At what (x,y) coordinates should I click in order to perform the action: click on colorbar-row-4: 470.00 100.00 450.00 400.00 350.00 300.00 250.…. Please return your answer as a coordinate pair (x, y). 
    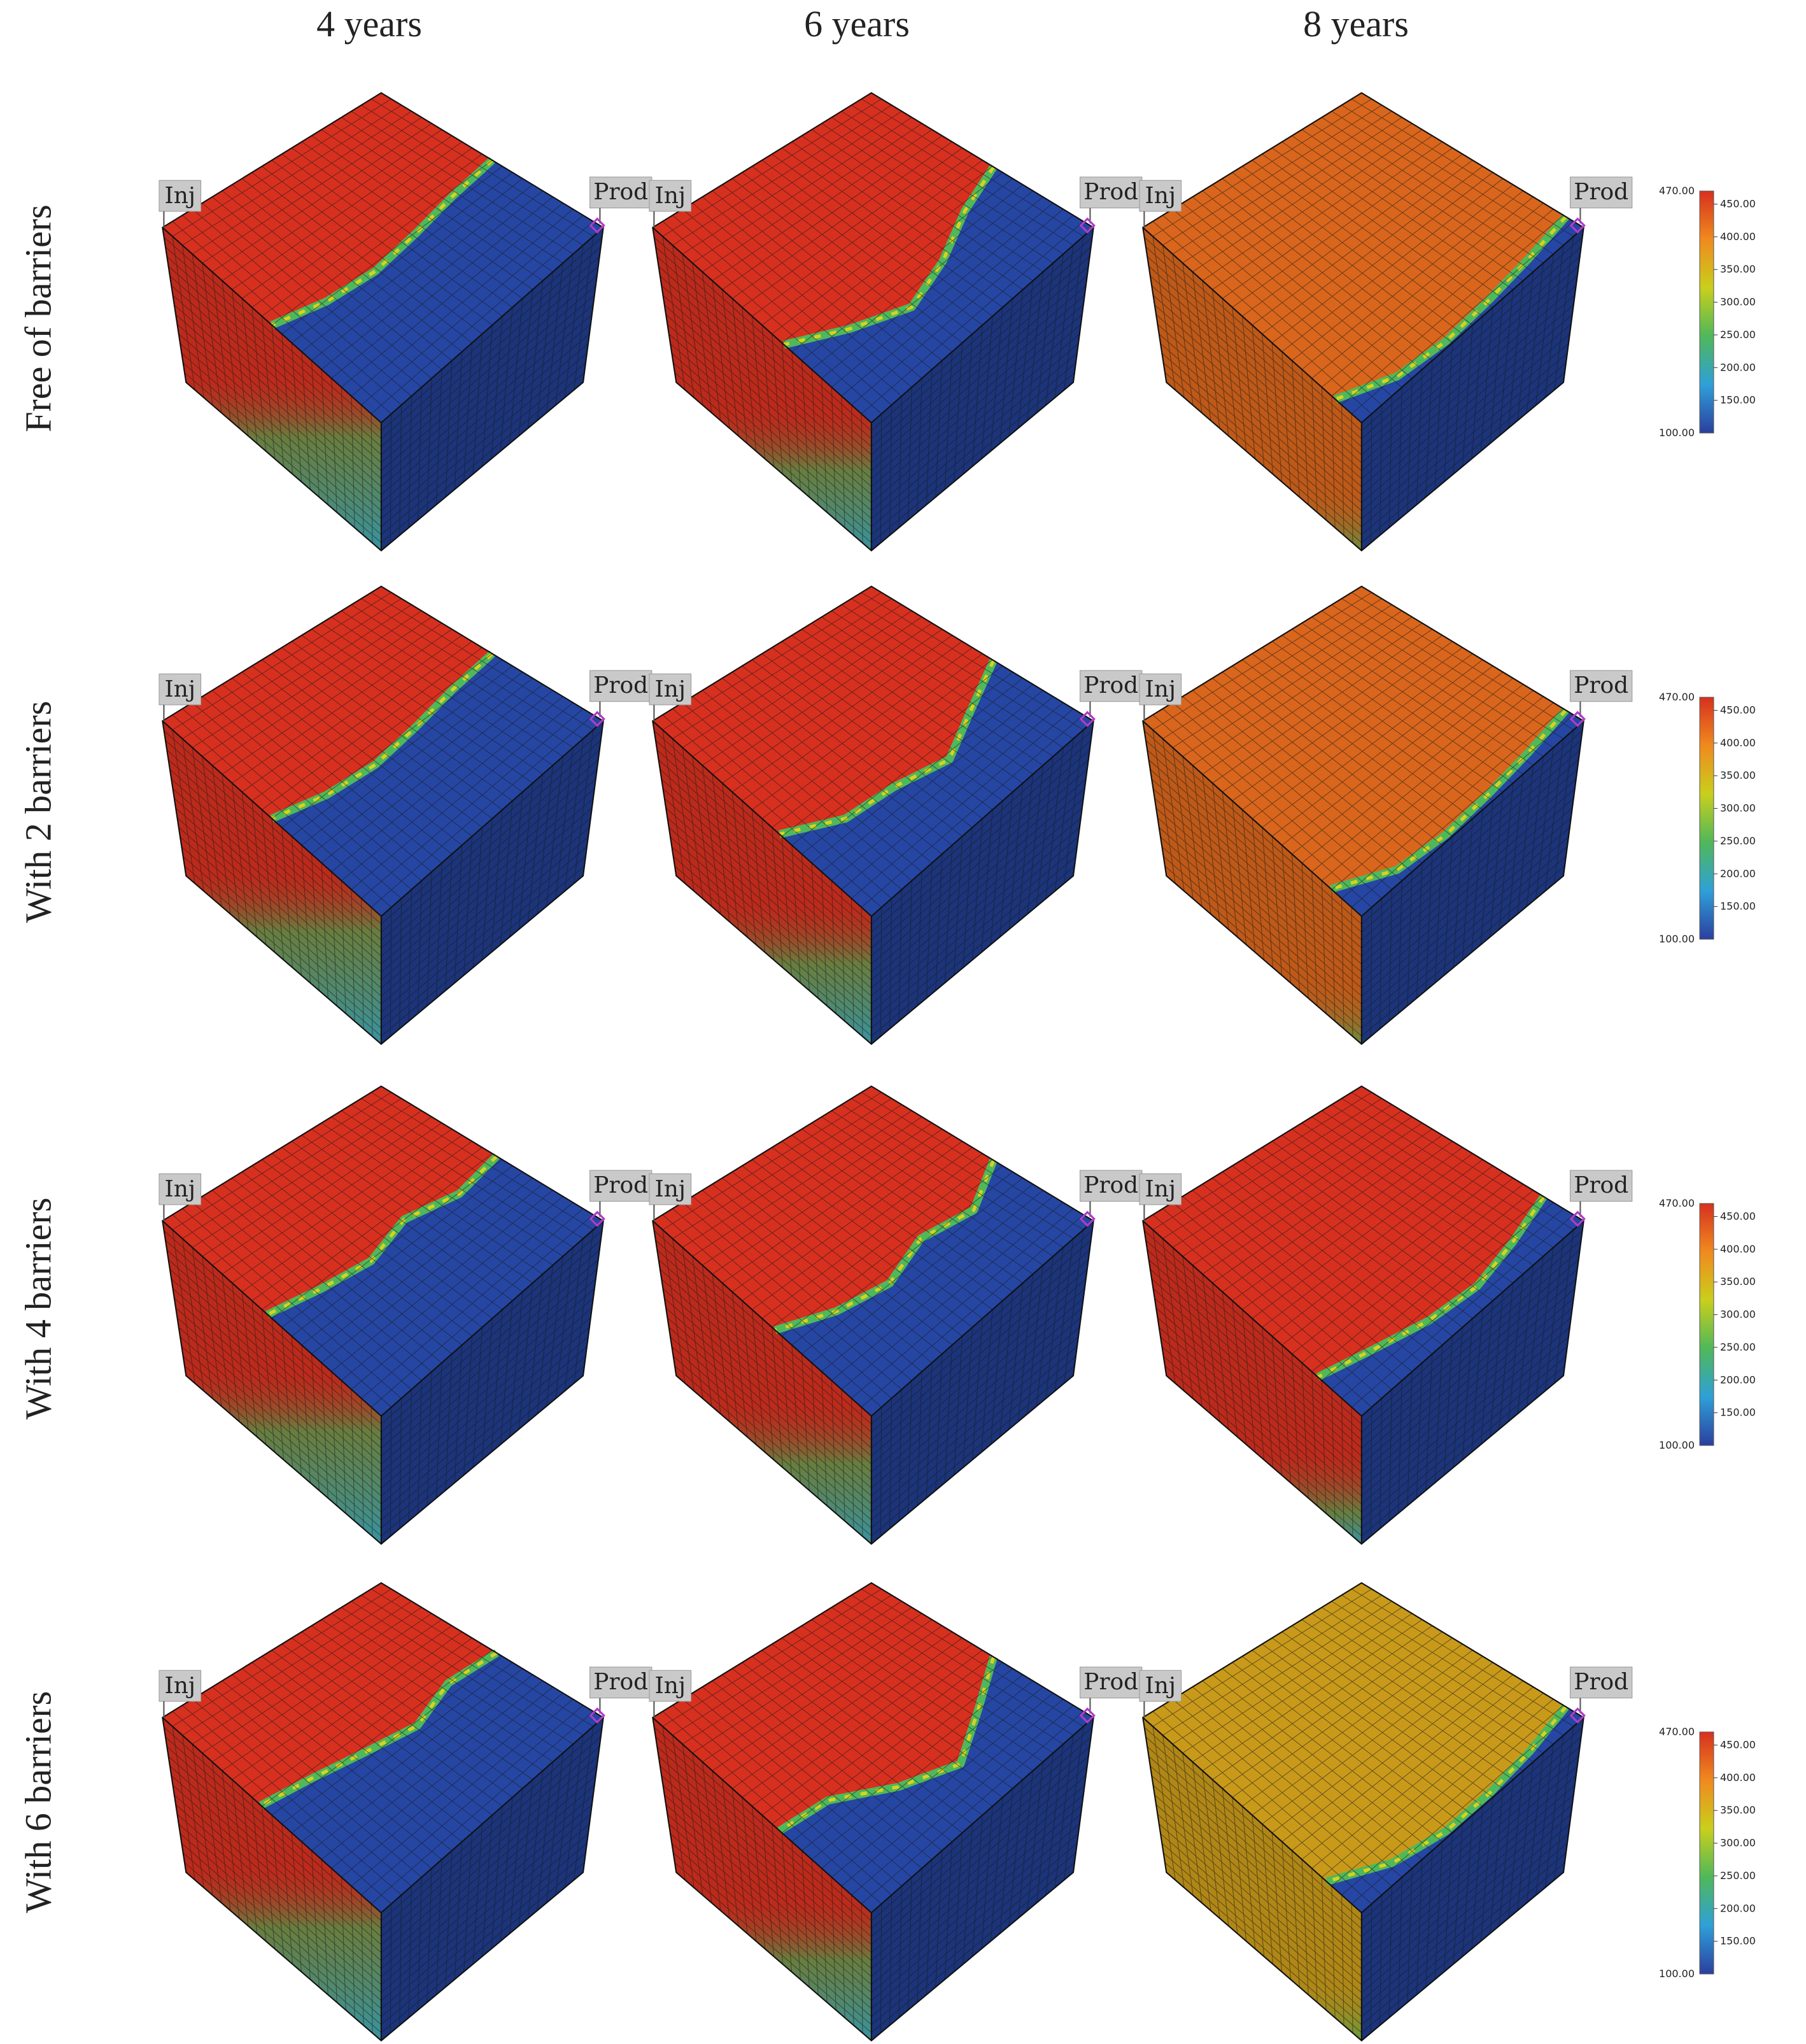
    Looking at the image, I should click on (1705, 1853).